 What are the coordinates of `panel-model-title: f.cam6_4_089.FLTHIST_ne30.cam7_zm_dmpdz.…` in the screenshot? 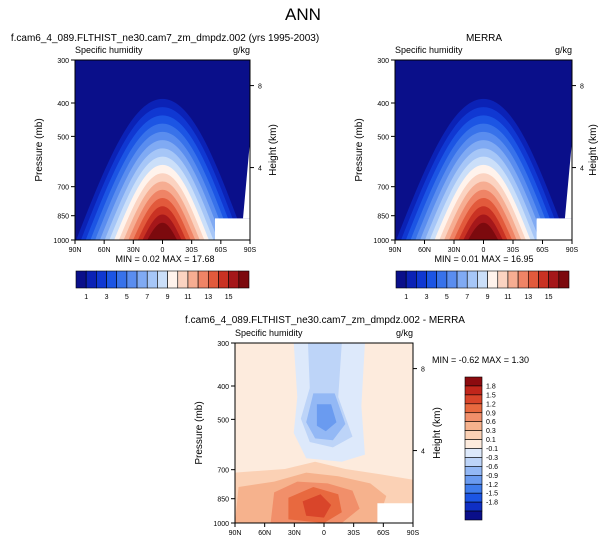 It's located at (165, 38).